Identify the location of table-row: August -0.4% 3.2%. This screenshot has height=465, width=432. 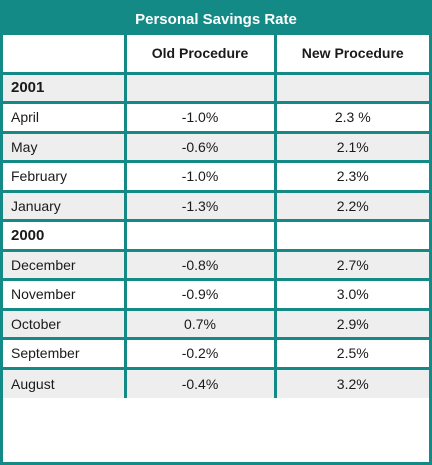
(216, 382).